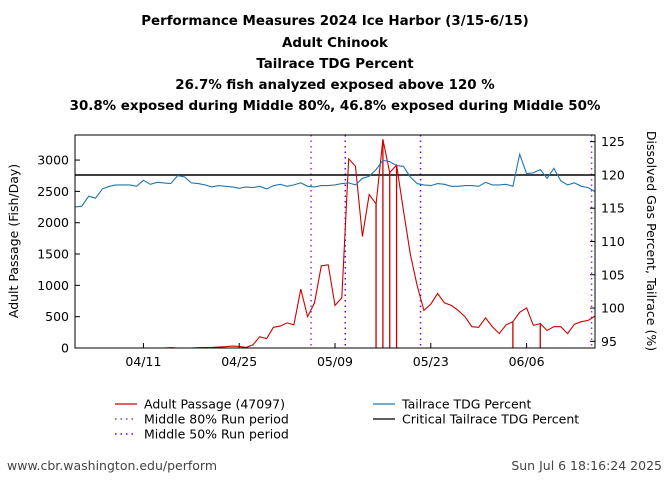 This screenshot has width=670, height=480. Describe the element at coordinates (613, 174) in the screenshot. I see `y-right-tick-label: 120` at that location.